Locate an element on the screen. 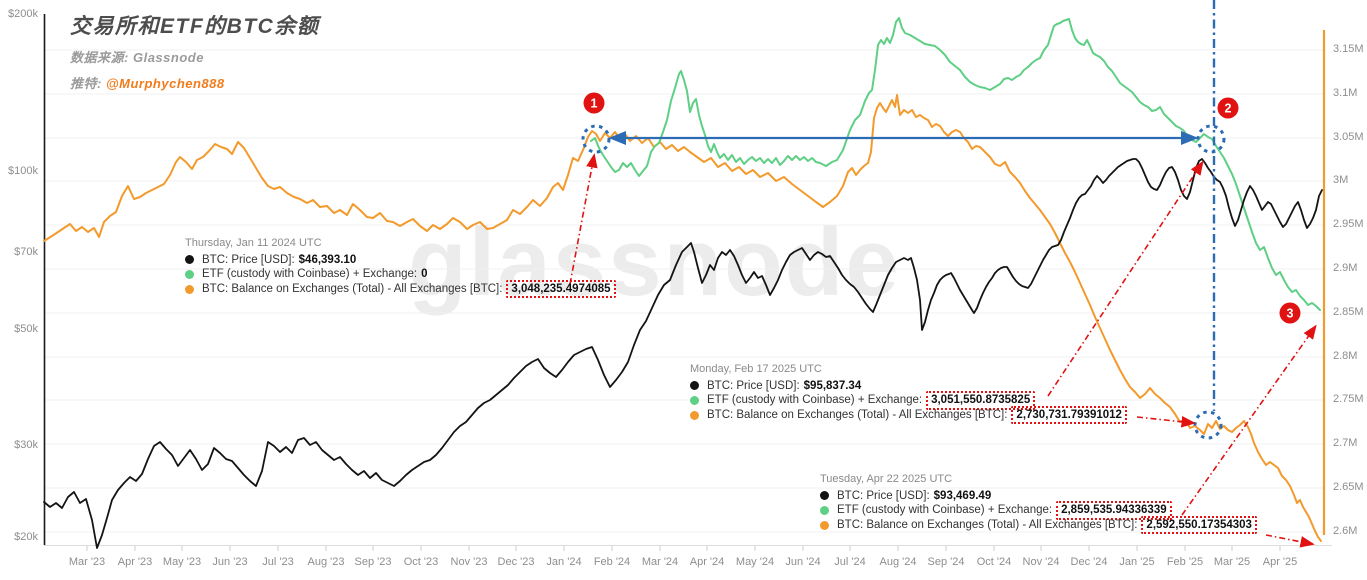 Image resolution: width=1367 pixels, height=580 pixels. x-axis-tick: Apr '25 is located at coordinates (1280, 562).